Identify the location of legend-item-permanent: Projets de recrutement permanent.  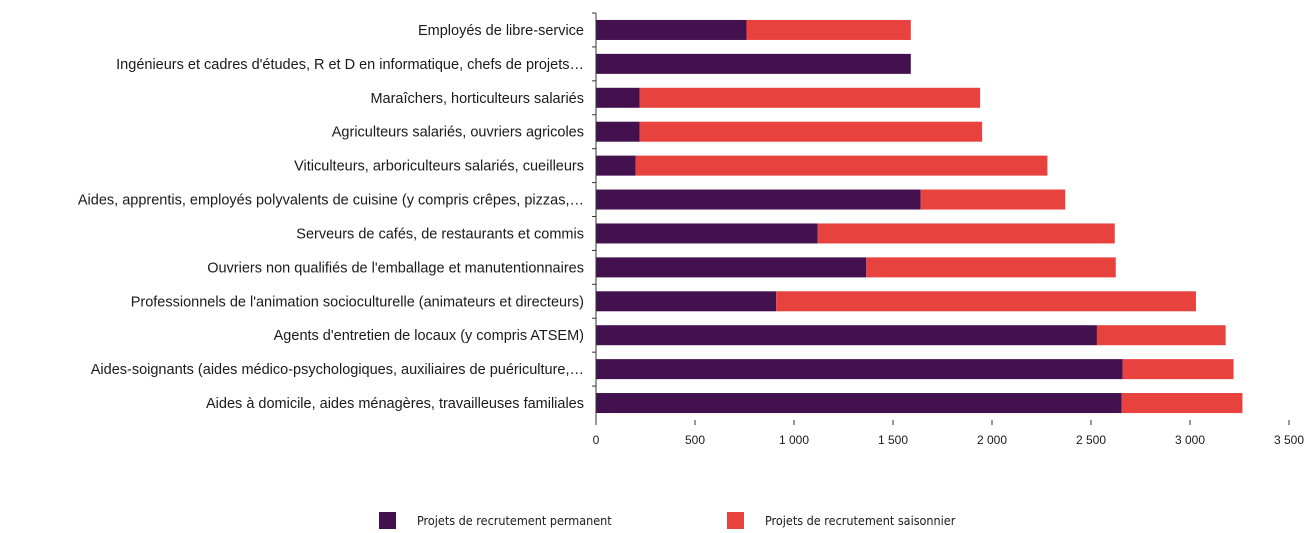
(495, 520).